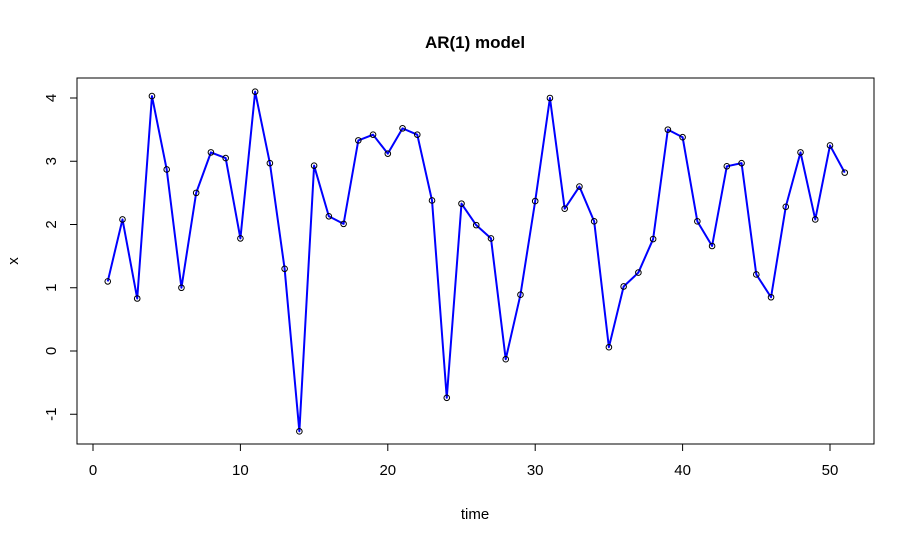  I want to click on y-tick-label: -1, so click(51, 414).